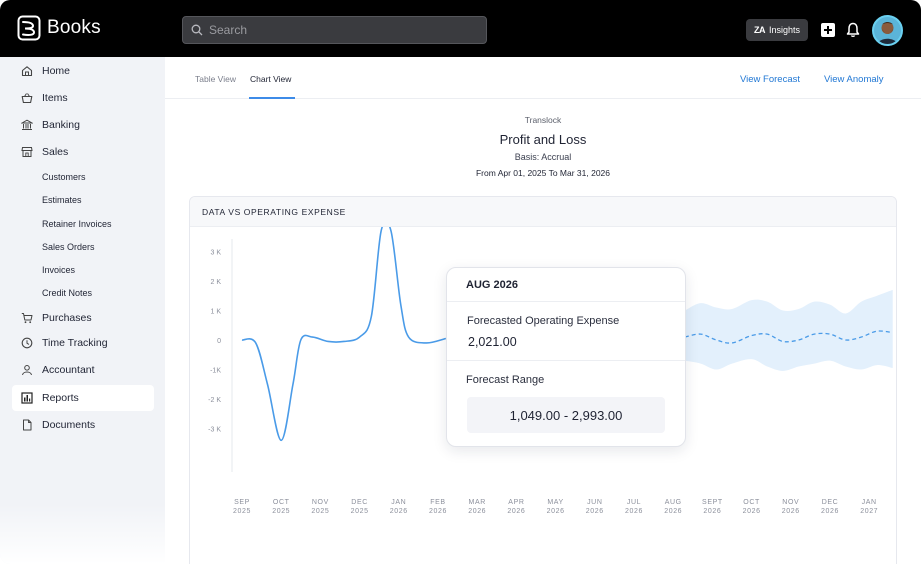 This screenshot has width=921, height=564. I want to click on x-tick-month: FEB, so click(437, 502).